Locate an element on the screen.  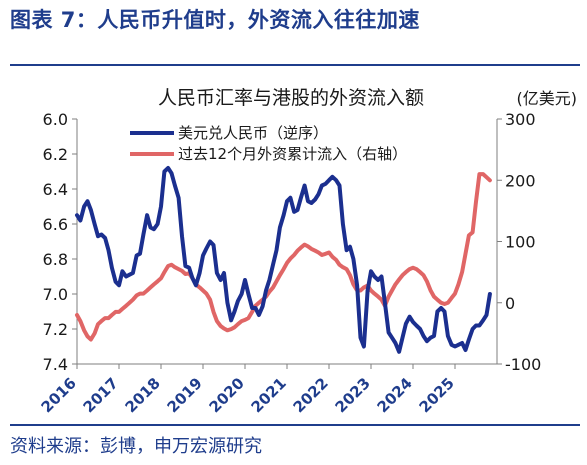
legend-item-flows-label: 过去12个月外资累计流入（右轴） is located at coordinates (292, 154).